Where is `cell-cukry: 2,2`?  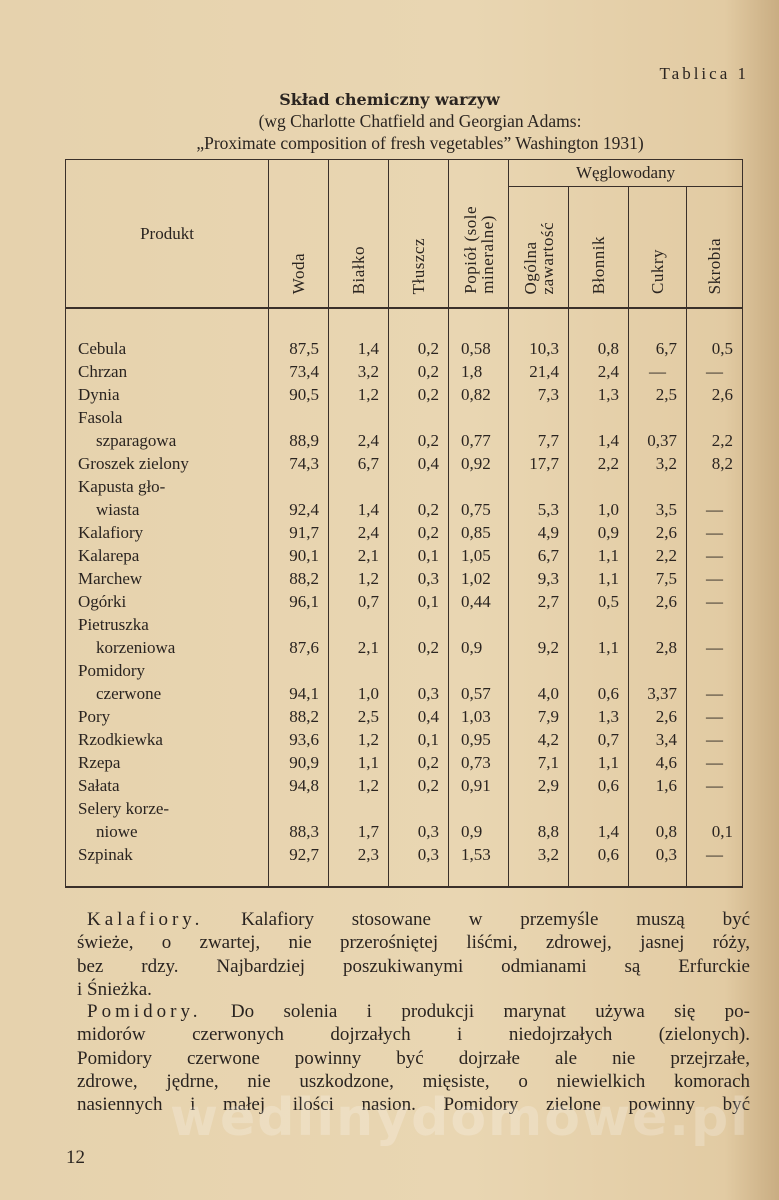
cell-cukry: 2,2 is located at coordinates (657, 555).